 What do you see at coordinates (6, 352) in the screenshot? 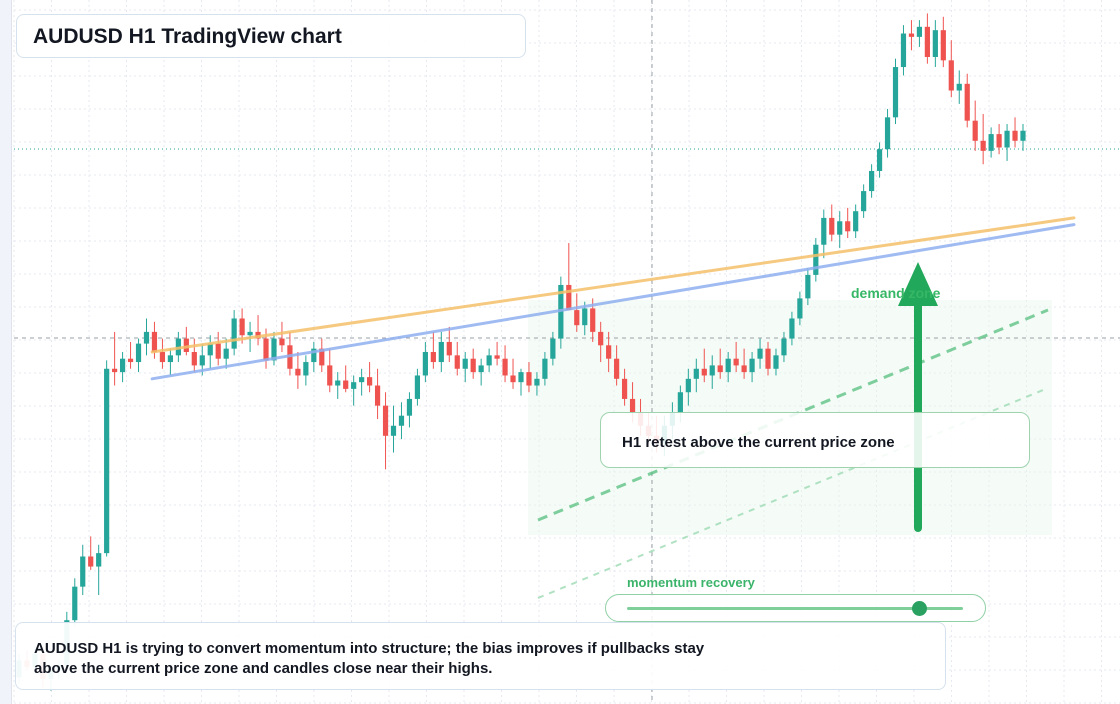
I see `left-toolbar-edge` at bounding box center [6, 352].